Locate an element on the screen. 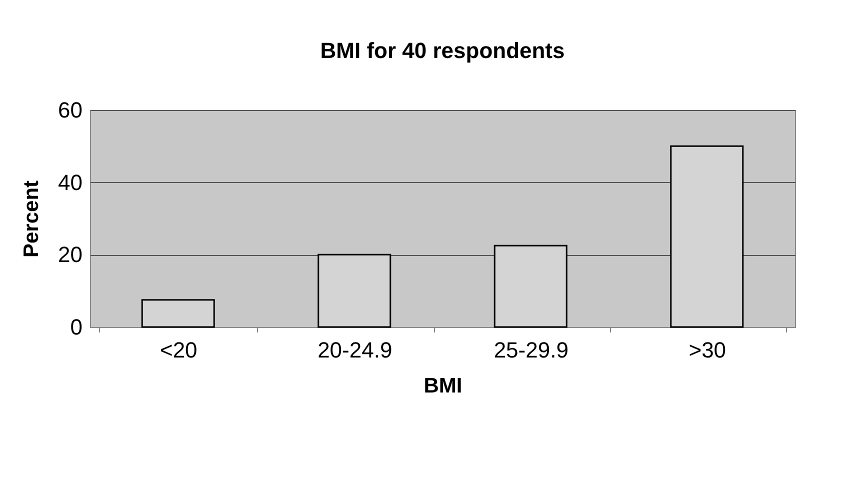 The image size is (862, 490). y-tick-label: 40 is located at coordinates (70, 182).